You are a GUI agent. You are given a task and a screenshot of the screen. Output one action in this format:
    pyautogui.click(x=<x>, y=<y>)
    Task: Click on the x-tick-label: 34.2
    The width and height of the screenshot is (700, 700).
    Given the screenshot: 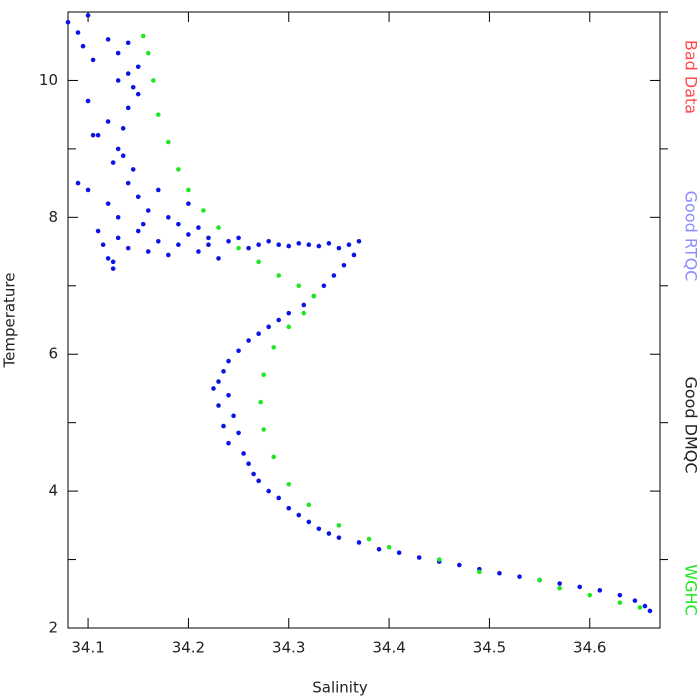 What is the action you would take?
    pyautogui.click(x=188, y=648)
    